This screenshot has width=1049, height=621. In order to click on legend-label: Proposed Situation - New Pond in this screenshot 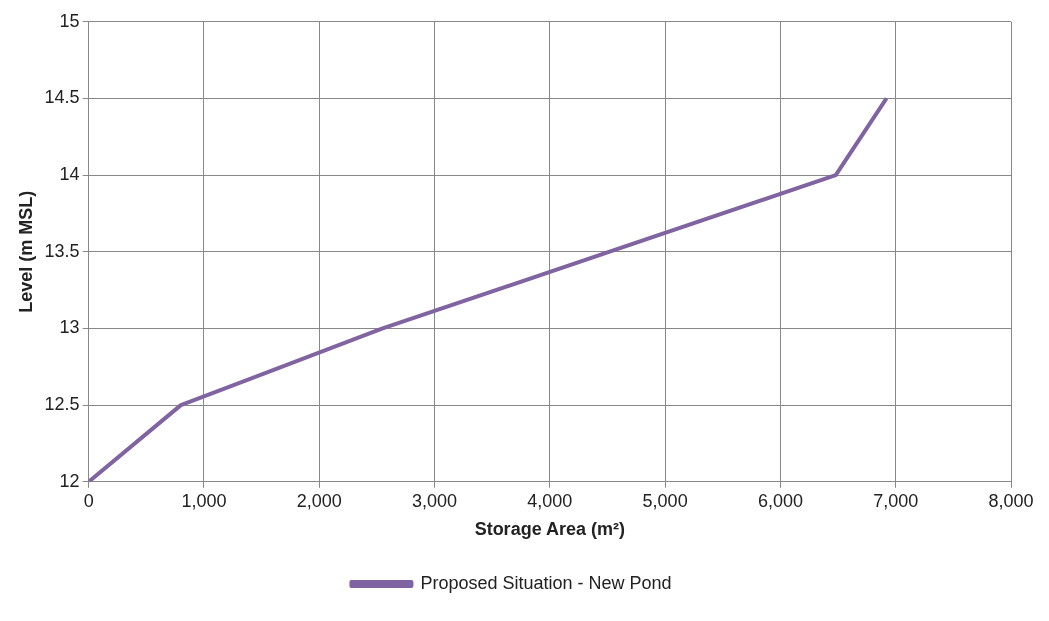, I will do `click(546, 582)`.